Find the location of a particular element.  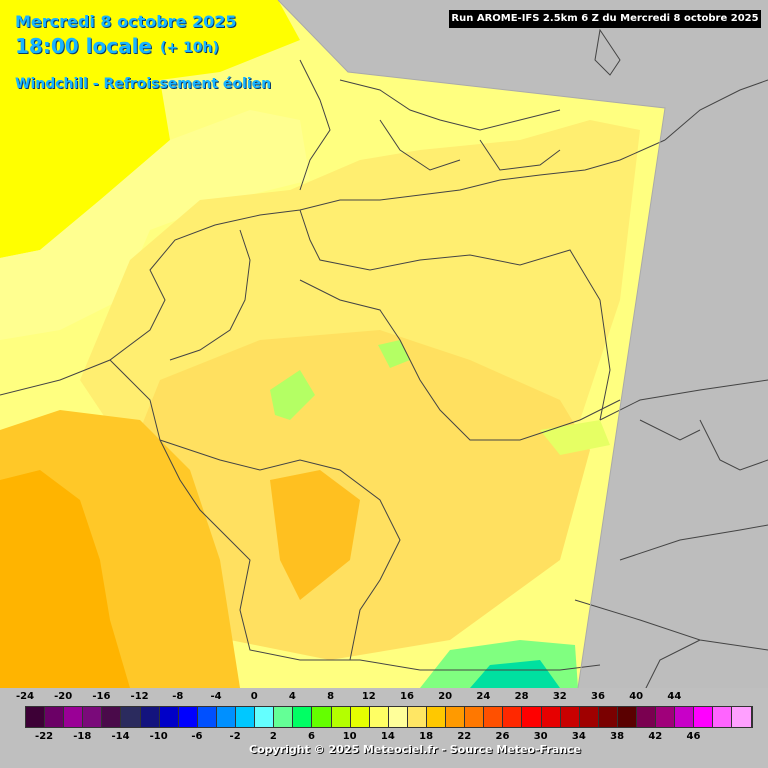

legend-top-tick: 0 is located at coordinates (254, 696).